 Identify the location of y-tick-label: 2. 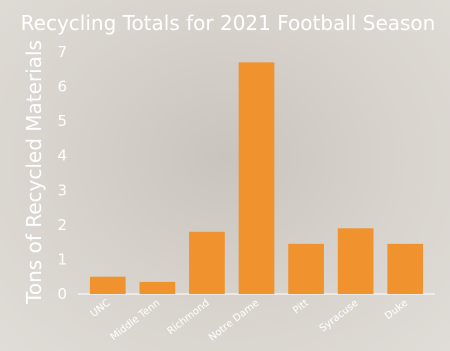
(62, 225).